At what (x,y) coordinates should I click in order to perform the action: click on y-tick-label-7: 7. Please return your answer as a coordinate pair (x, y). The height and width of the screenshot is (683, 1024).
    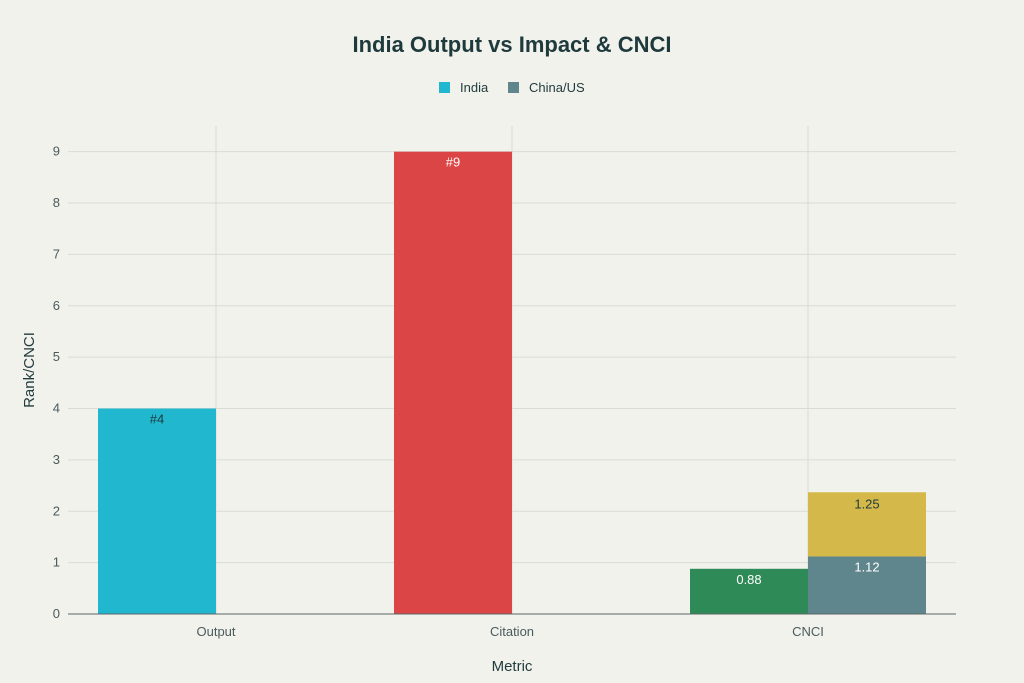
    Looking at the image, I should click on (56, 253).